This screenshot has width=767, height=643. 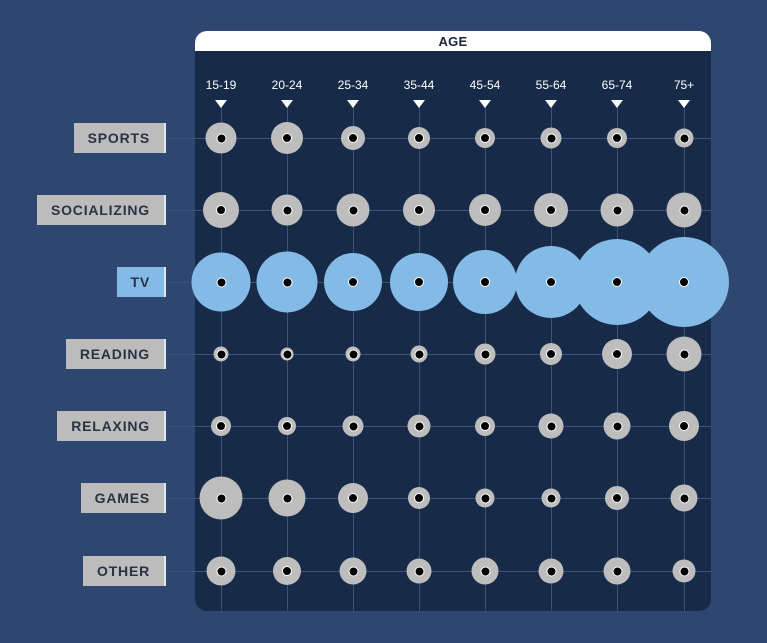 I want to click on row-label-sports: SPORTS, so click(x=119, y=138).